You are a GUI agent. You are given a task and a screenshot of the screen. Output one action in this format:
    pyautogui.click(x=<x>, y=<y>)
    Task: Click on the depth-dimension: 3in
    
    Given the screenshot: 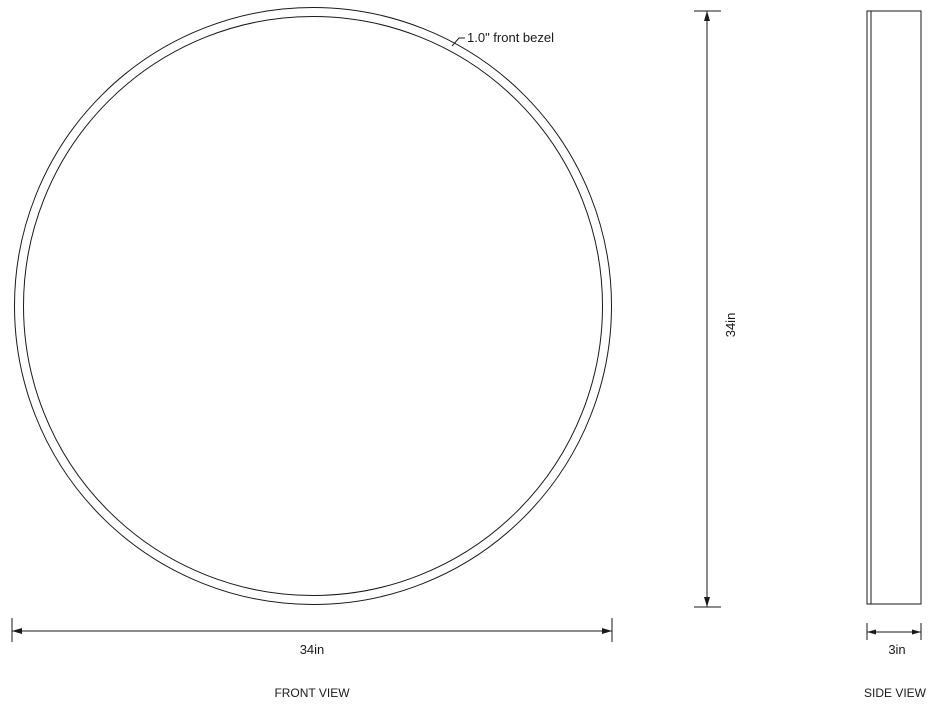 What is the action you would take?
    pyautogui.click(x=894, y=640)
    